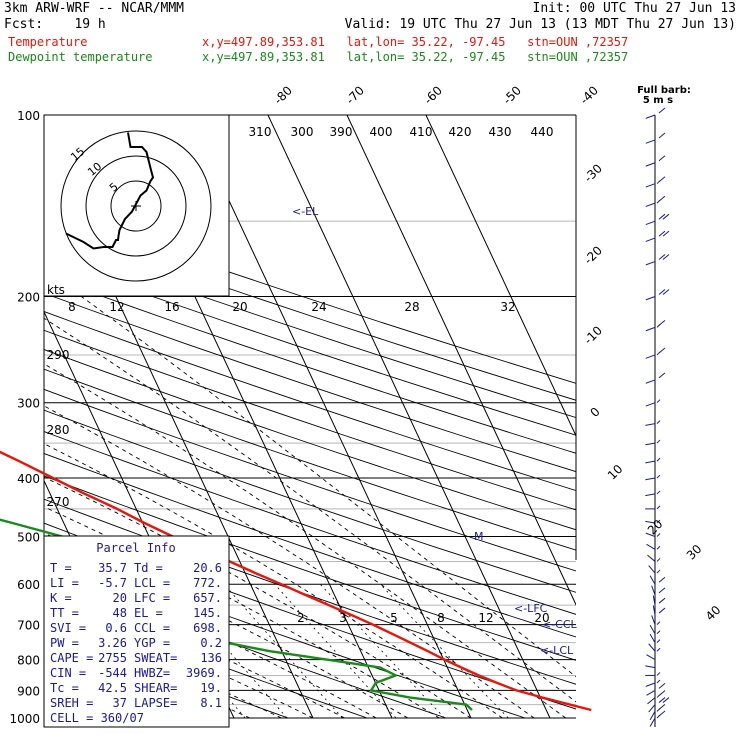  What do you see at coordinates (283, 95) in the screenshot?
I see `isotherm-label: -80` at bounding box center [283, 95].